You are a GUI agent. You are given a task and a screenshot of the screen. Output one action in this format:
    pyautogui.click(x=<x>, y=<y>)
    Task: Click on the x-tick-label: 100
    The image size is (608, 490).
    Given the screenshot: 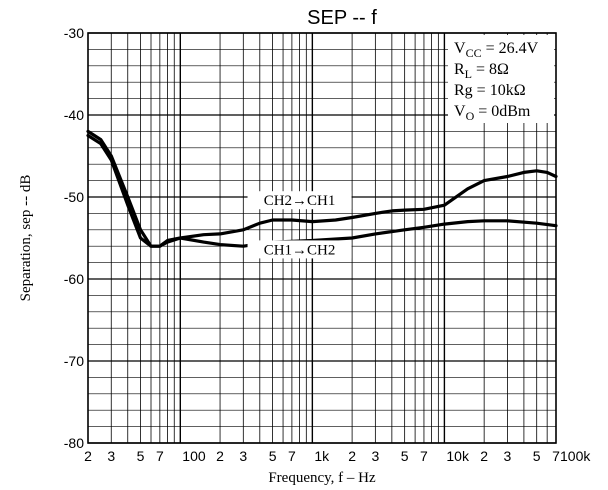 What is the action you would take?
    pyautogui.click(x=194, y=456)
    